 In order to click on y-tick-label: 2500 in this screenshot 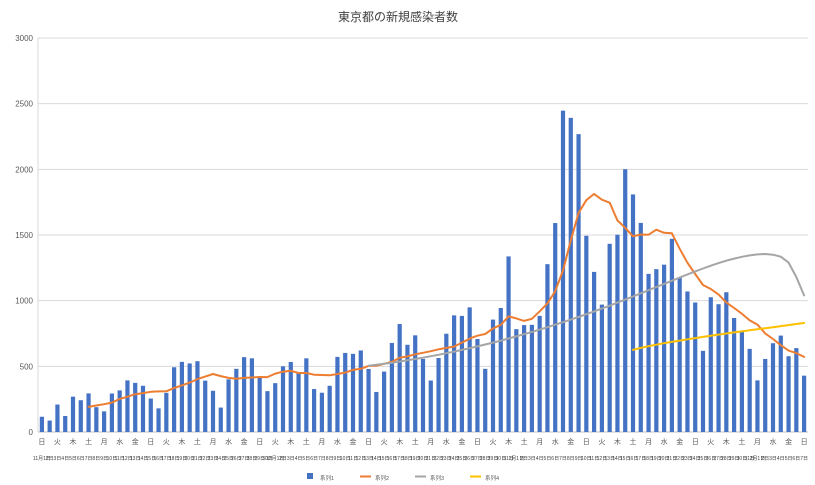, I will do `click(24, 104)`.